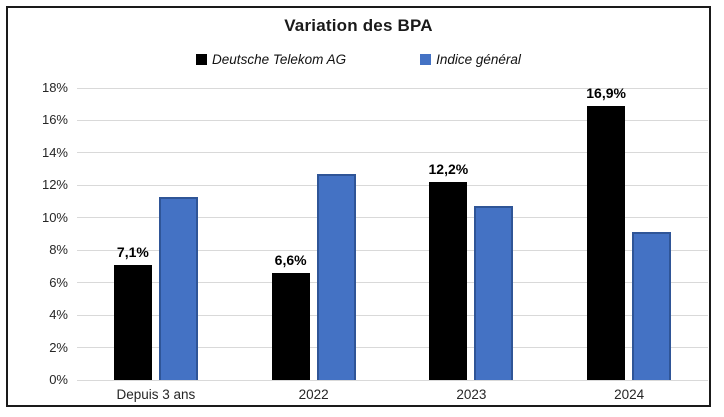  What do you see at coordinates (606, 92) in the screenshot?
I see `bar-value-label: 16,9%` at bounding box center [606, 92].